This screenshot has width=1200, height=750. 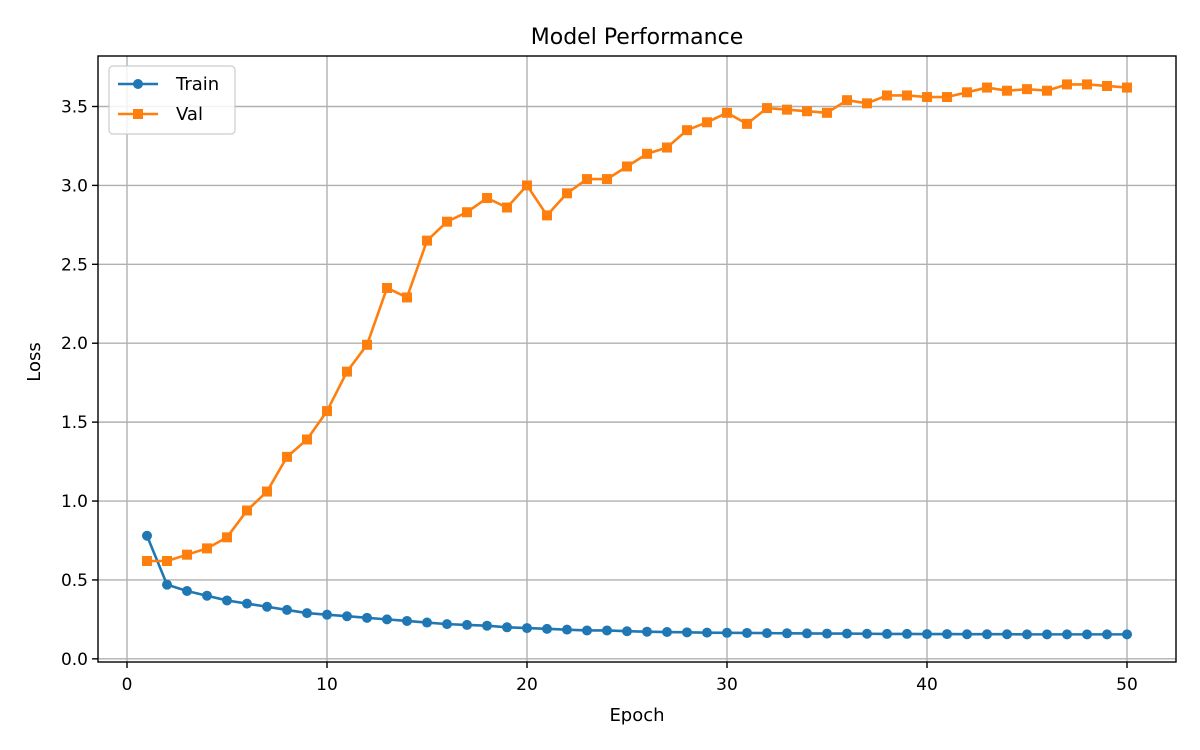 What do you see at coordinates (74, 423) in the screenshot?
I see `y-tick-label: 1.5` at bounding box center [74, 423].